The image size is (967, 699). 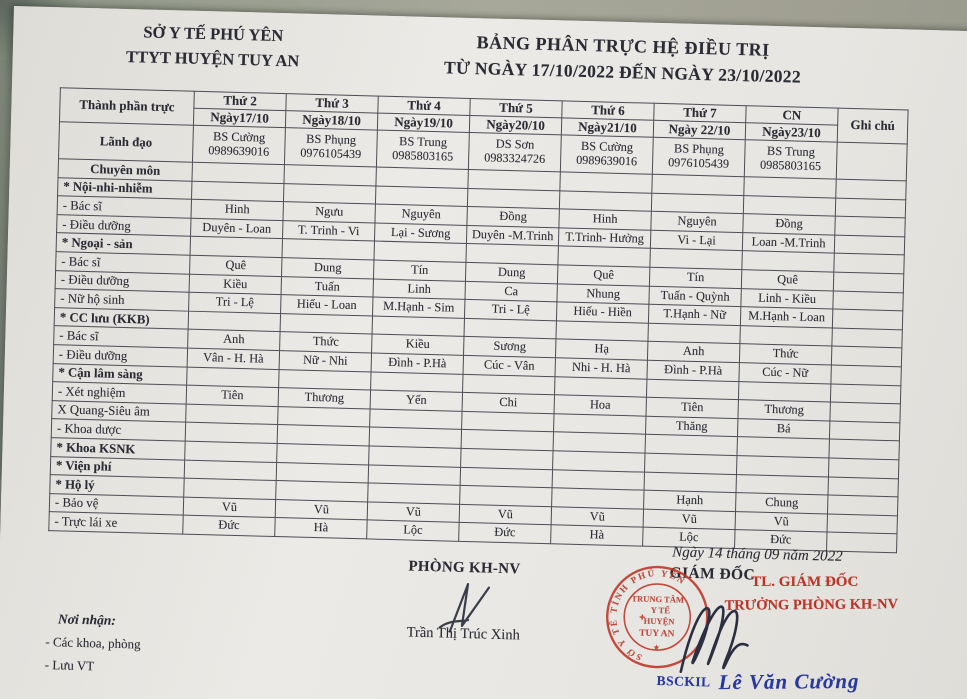 What do you see at coordinates (416, 401) in the screenshot?
I see `cell: Yến` at bounding box center [416, 401].